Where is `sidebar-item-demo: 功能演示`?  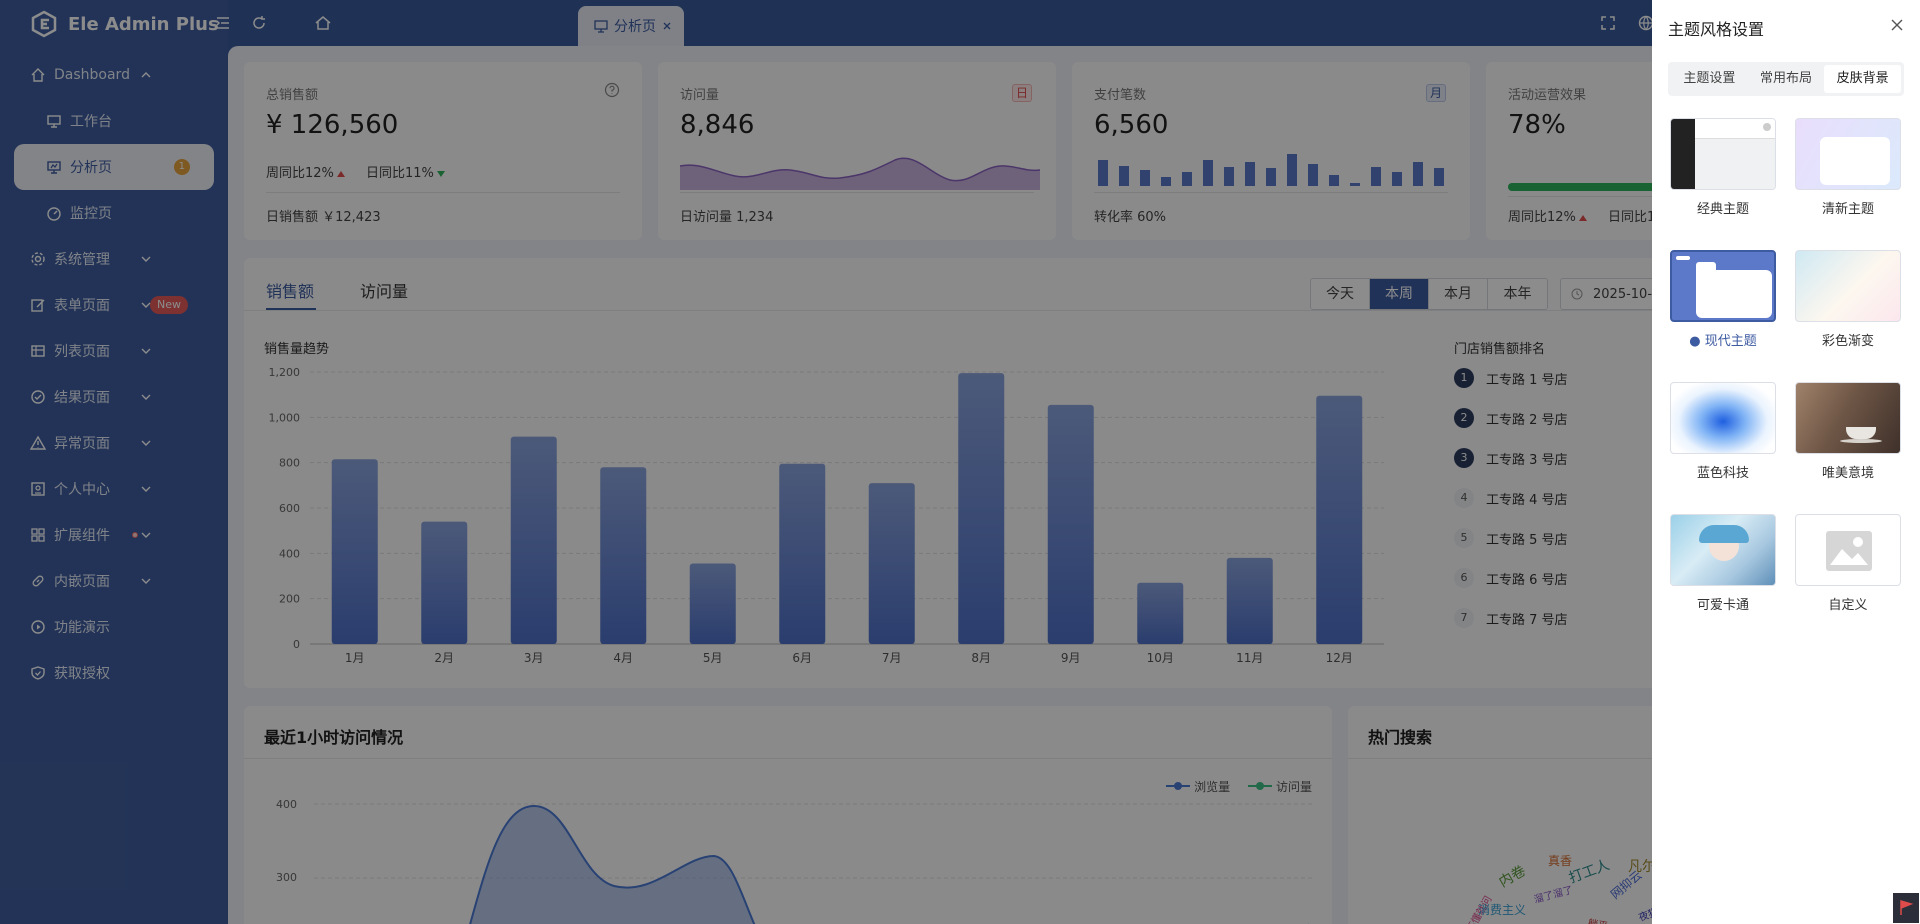
sidebar-item-demo: 功能演示 is located at coordinates (114, 627).